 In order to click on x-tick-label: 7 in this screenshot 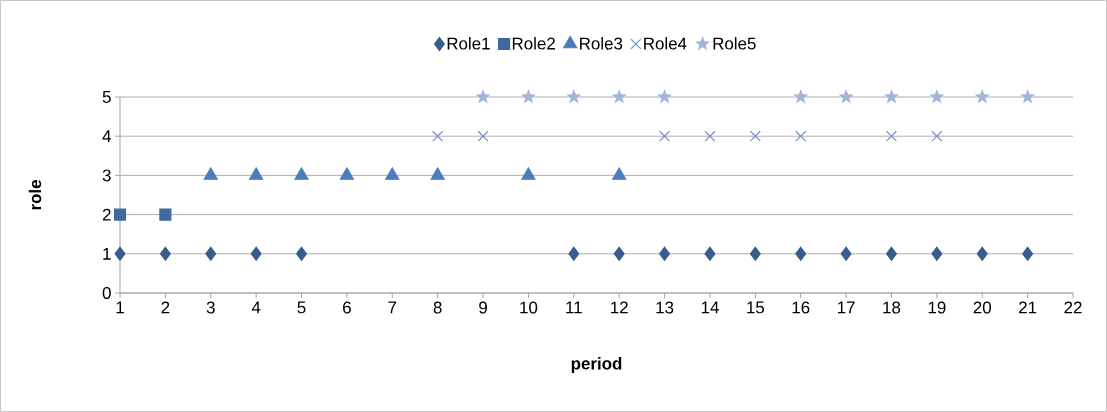, I will do `click(392, 307)`.